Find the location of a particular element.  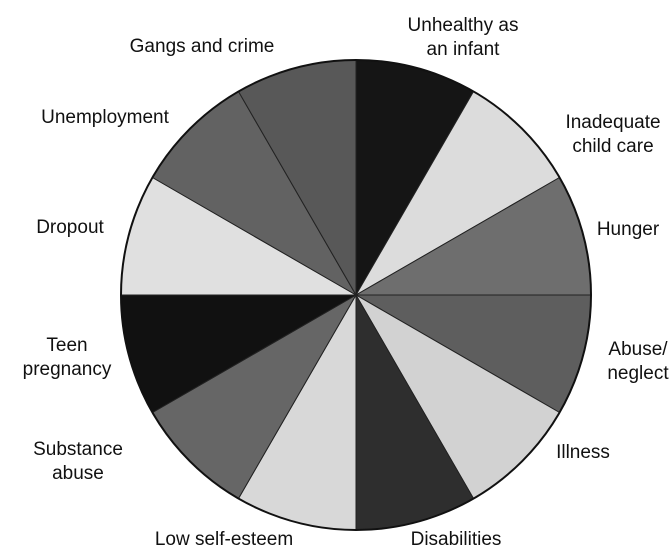

slice-label: Unemployment is located at coordinates (105, 117).